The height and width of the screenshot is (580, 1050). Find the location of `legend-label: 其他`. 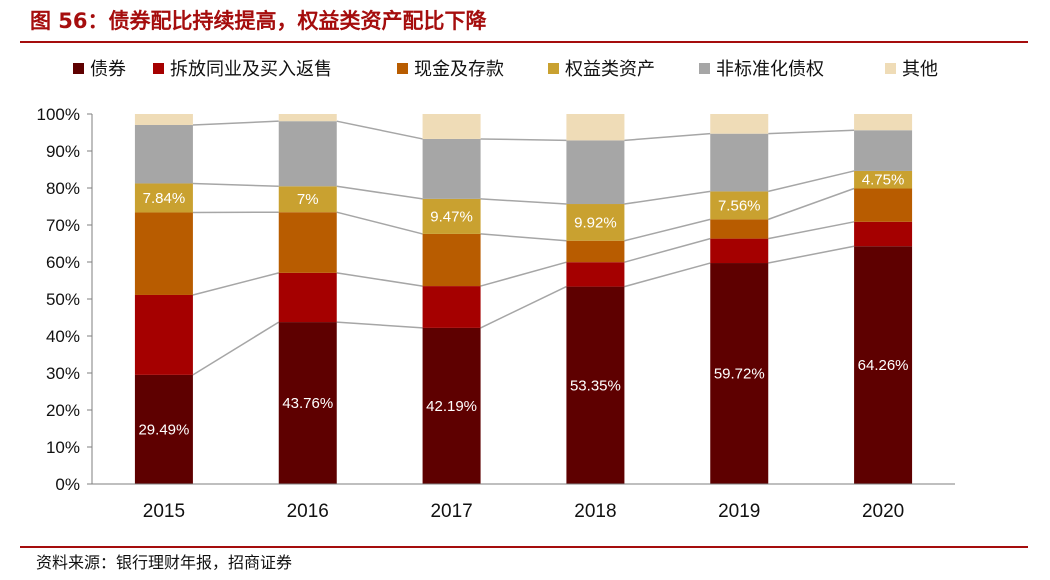

legend-label: 其他 is located at coordinates (920, 69).